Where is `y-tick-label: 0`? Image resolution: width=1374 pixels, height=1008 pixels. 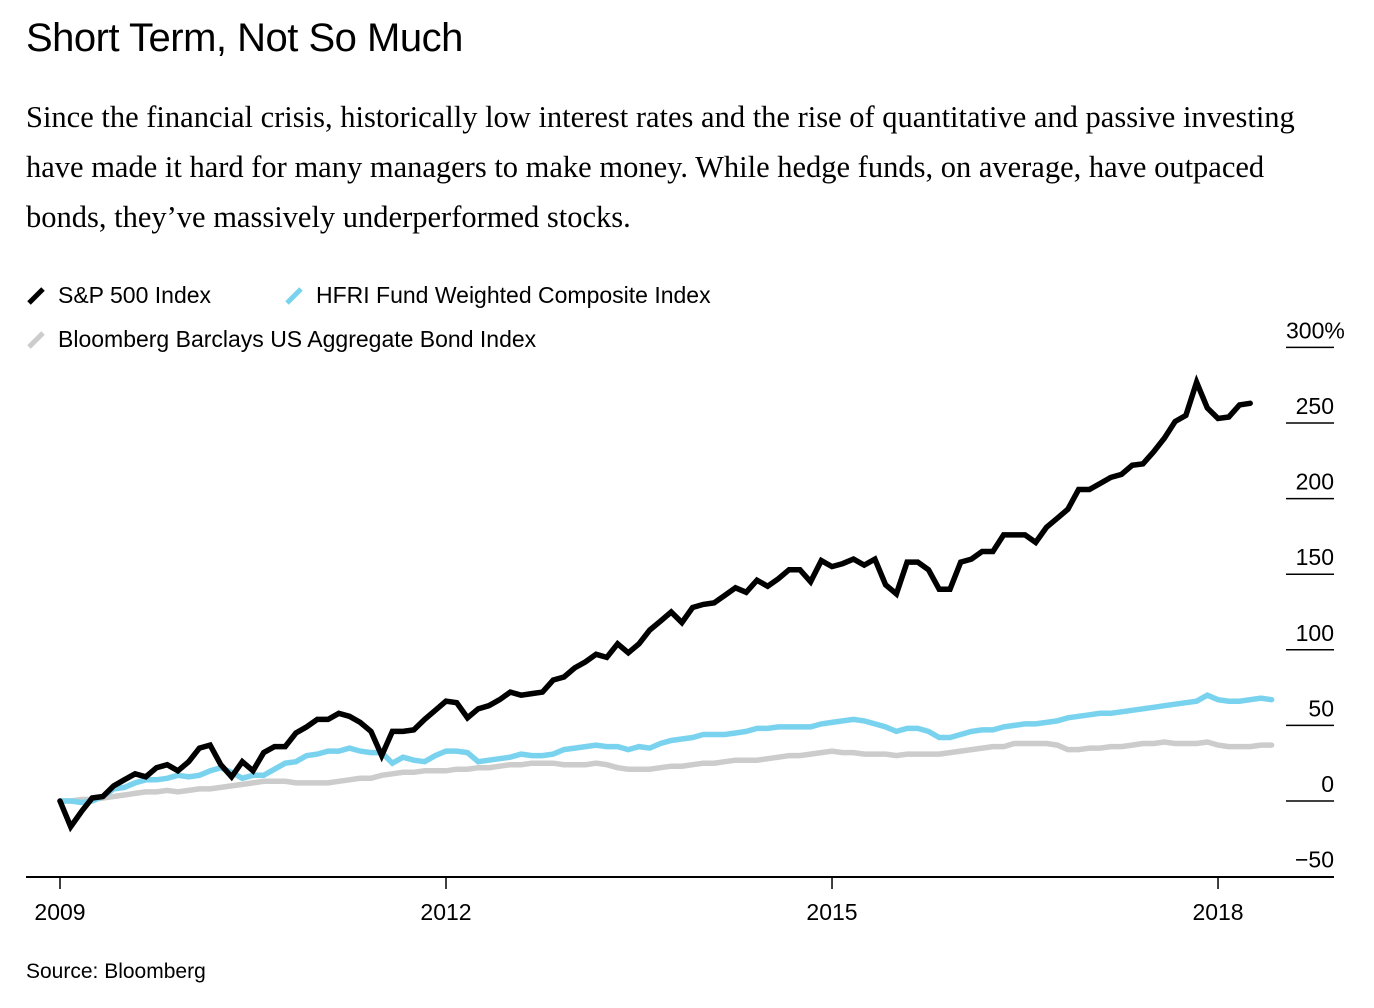 y-tick-label: 0 is located at coordinates (1327, 784).